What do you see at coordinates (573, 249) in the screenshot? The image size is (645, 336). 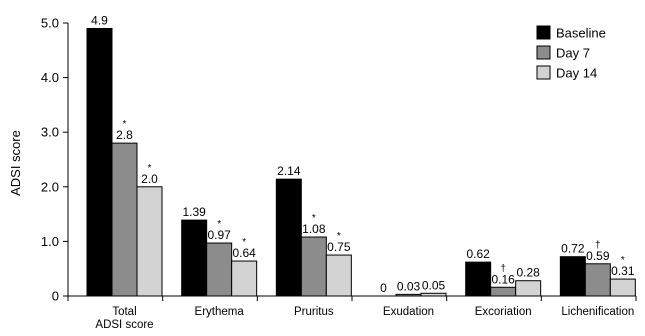 I see `data-label: 0.72` at bounding box center [573, 249].